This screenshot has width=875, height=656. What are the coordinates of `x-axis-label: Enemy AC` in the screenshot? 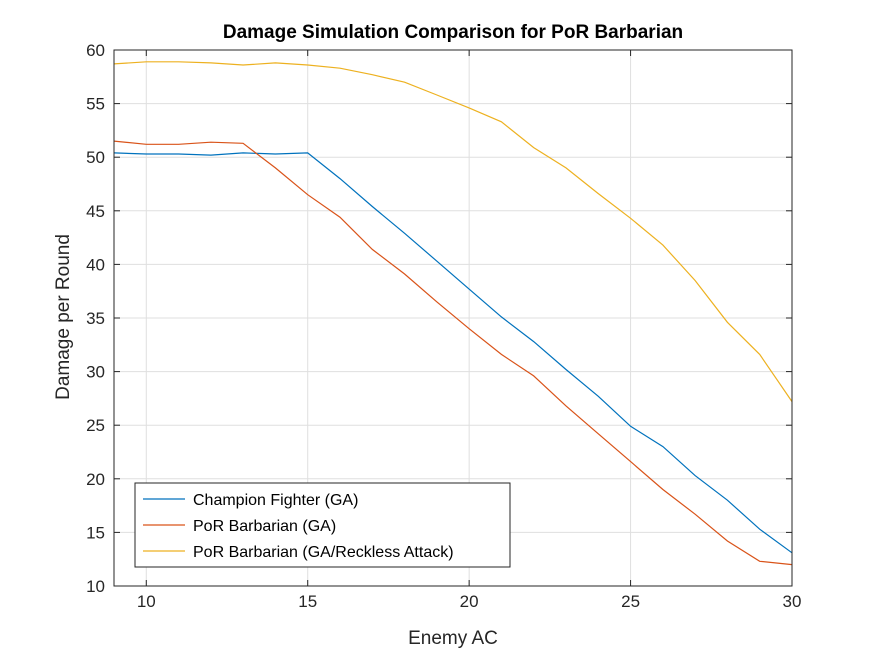 It's located at (453, 638).